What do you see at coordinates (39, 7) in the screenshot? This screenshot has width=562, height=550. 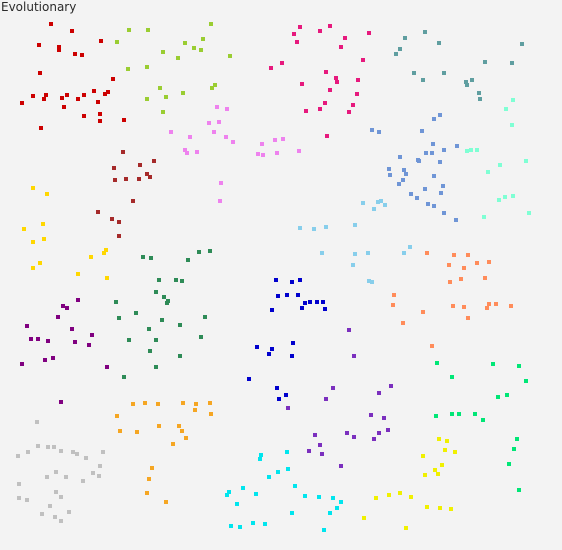 I see `chart-title: Evolutionary` at bounding box center [39, 7].